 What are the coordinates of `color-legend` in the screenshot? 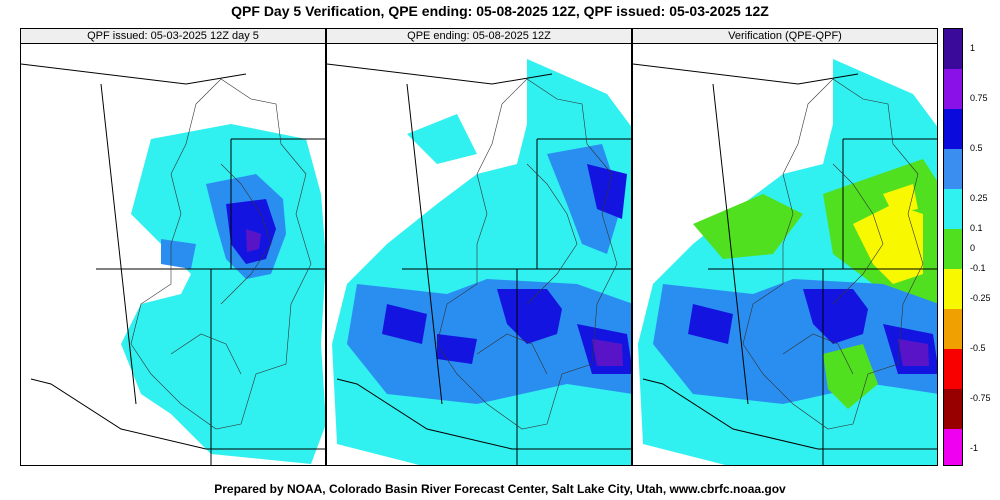 It's located at (953, 247).